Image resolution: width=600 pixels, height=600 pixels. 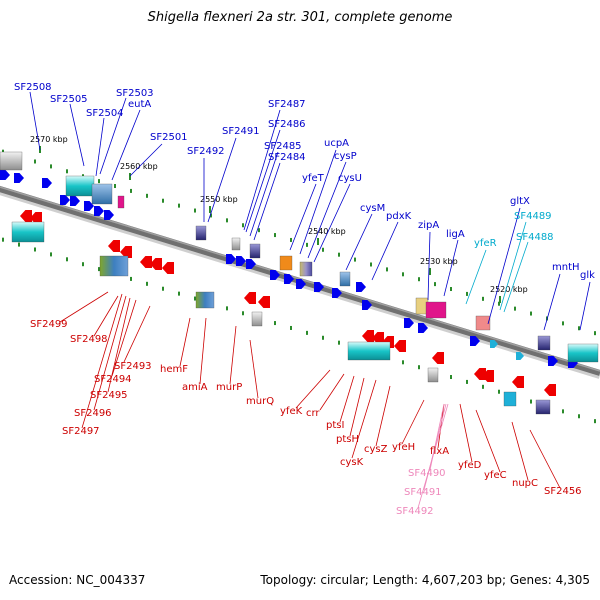 What do you see at coordinates (335, 425) in the screenshot?
I see `gene-label: ptsI` at bounding box center [335, 425].